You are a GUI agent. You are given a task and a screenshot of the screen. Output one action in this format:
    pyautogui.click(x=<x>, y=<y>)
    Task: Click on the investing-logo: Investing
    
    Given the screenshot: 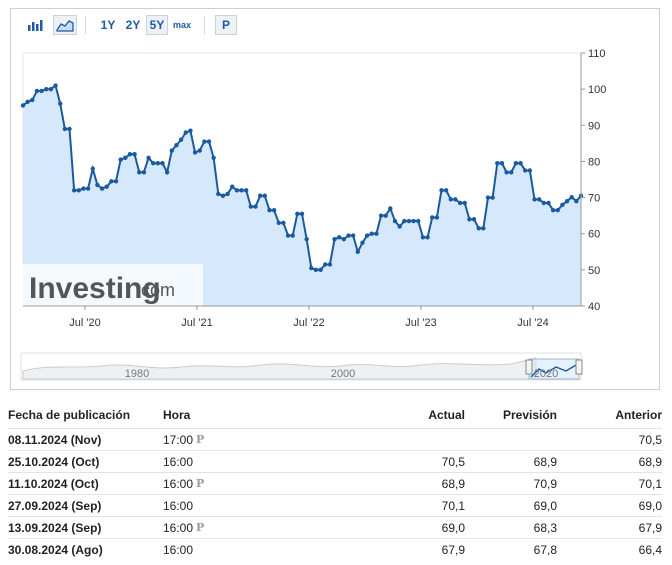 What is the action you would take?
    pyautogui.click(x=95, y=288)
    